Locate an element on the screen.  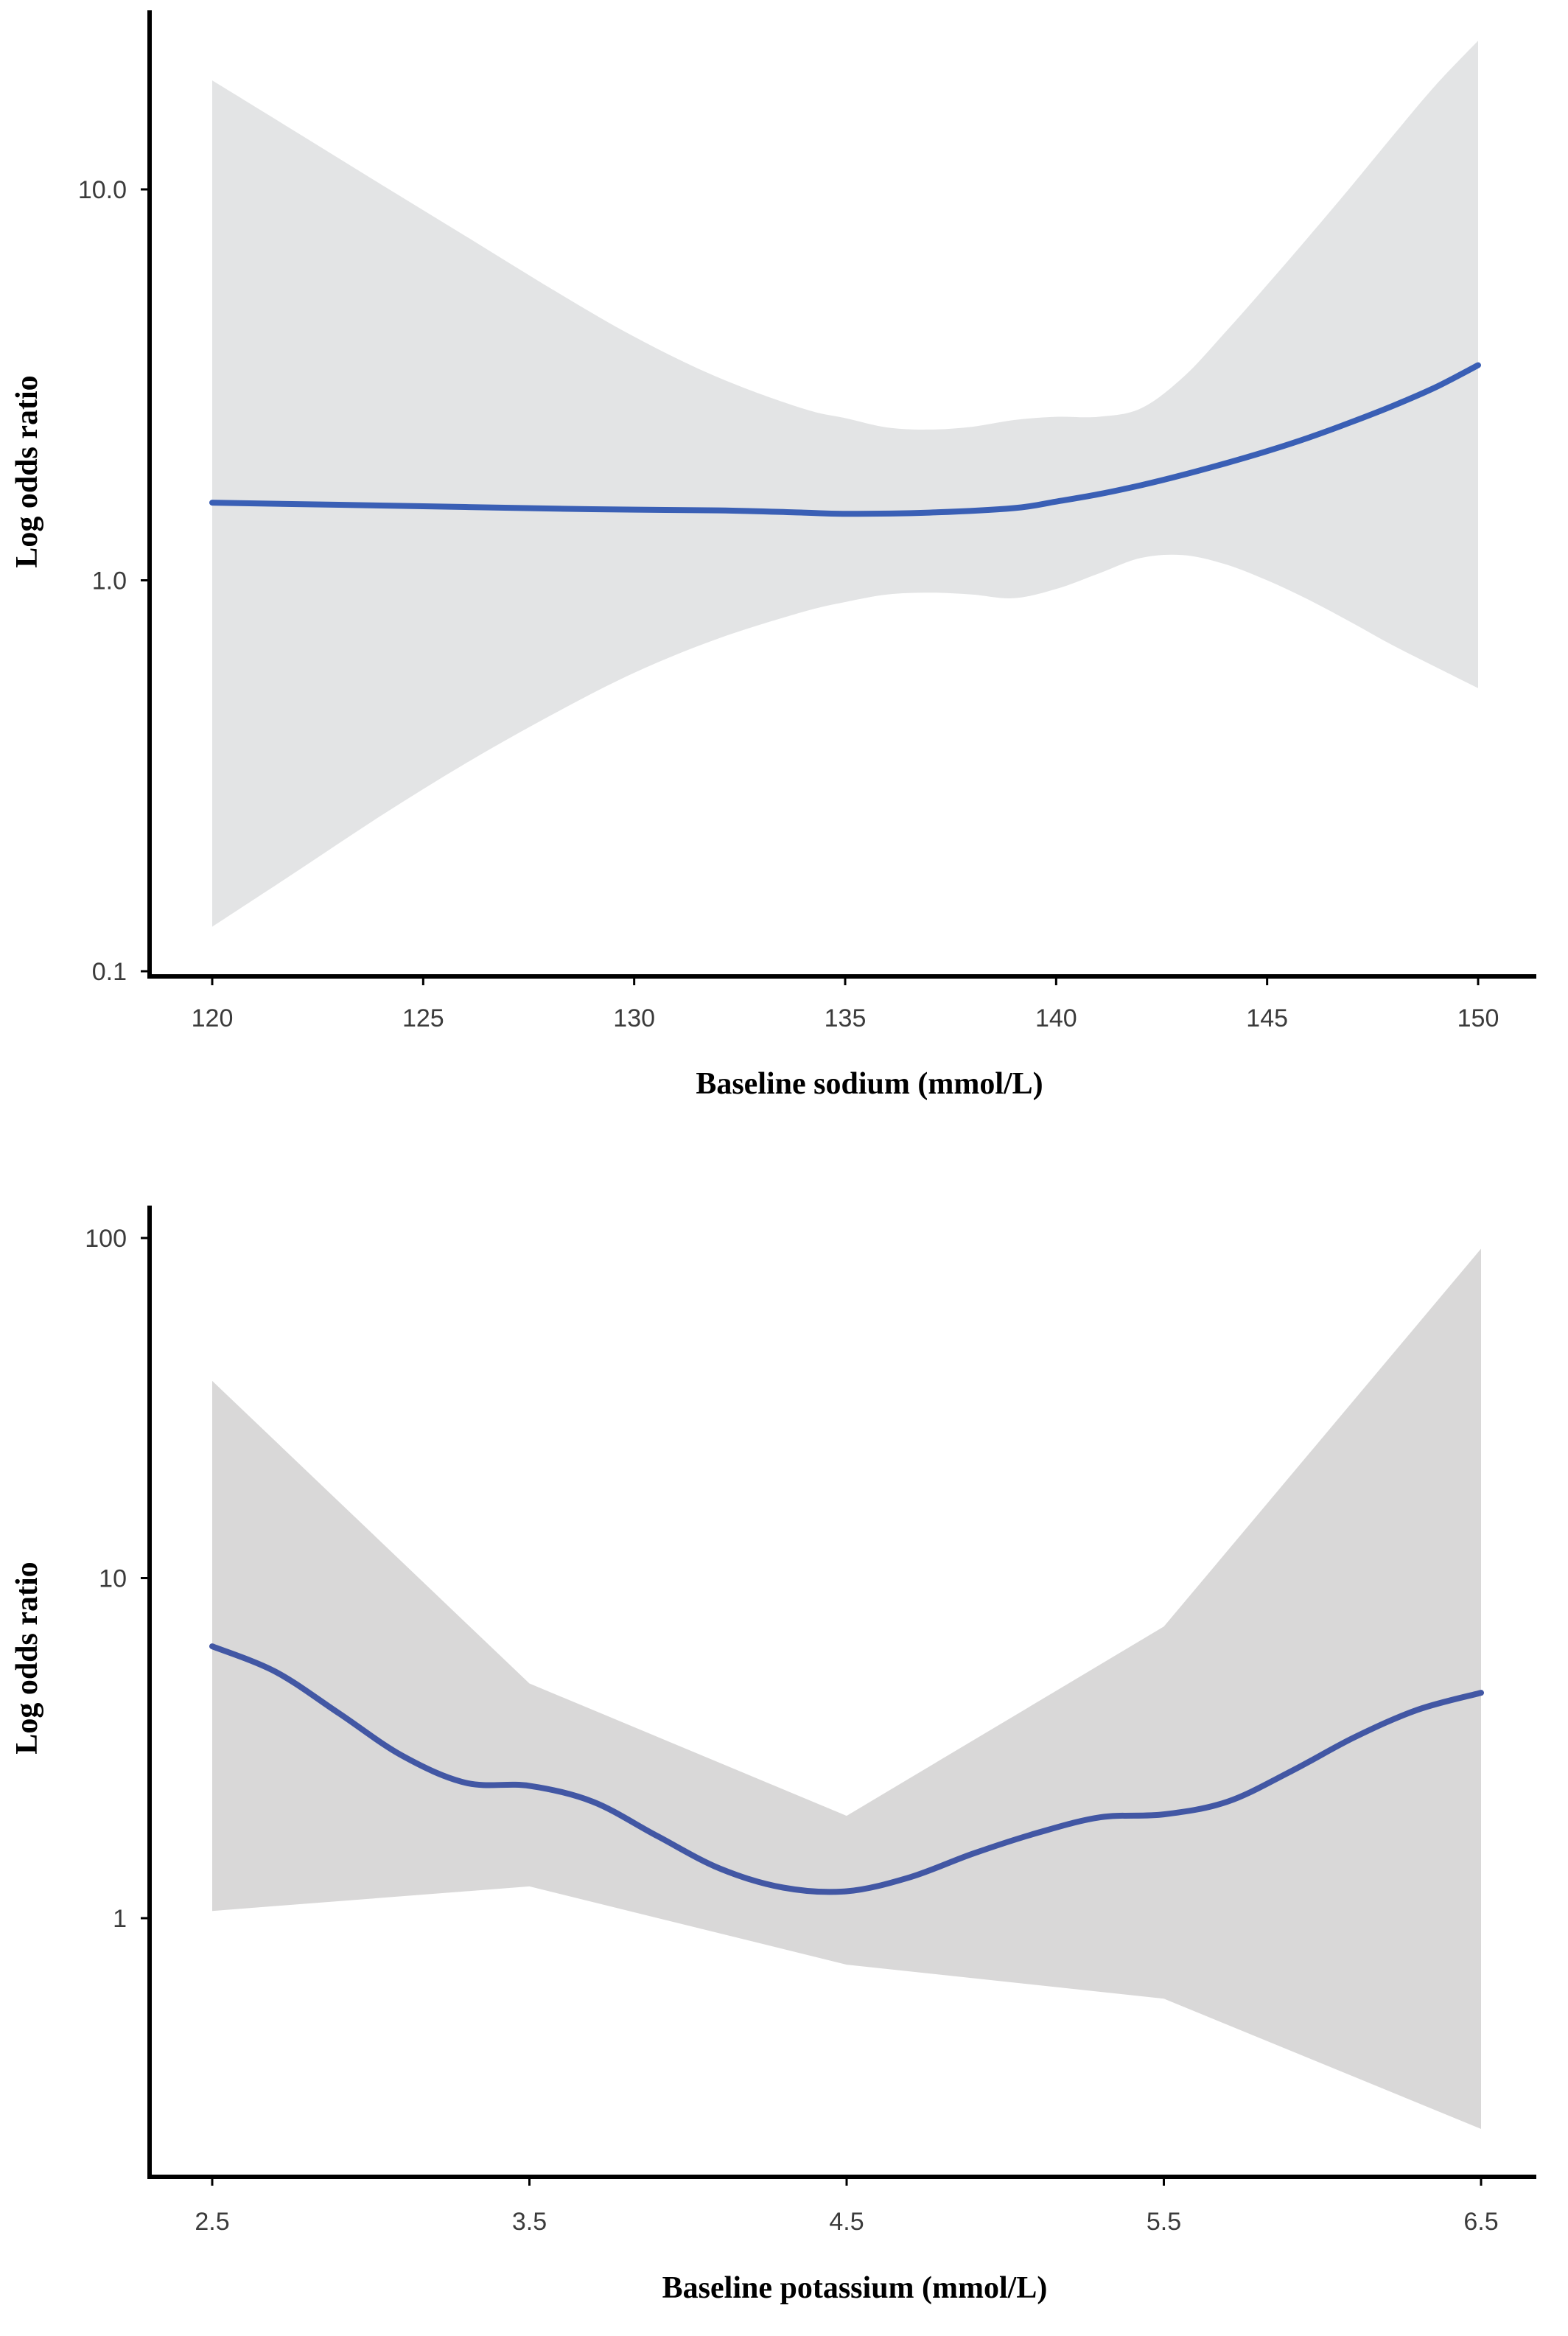
potassium-x-tick-label: 4.5 is located at coordinates (846, 2222).